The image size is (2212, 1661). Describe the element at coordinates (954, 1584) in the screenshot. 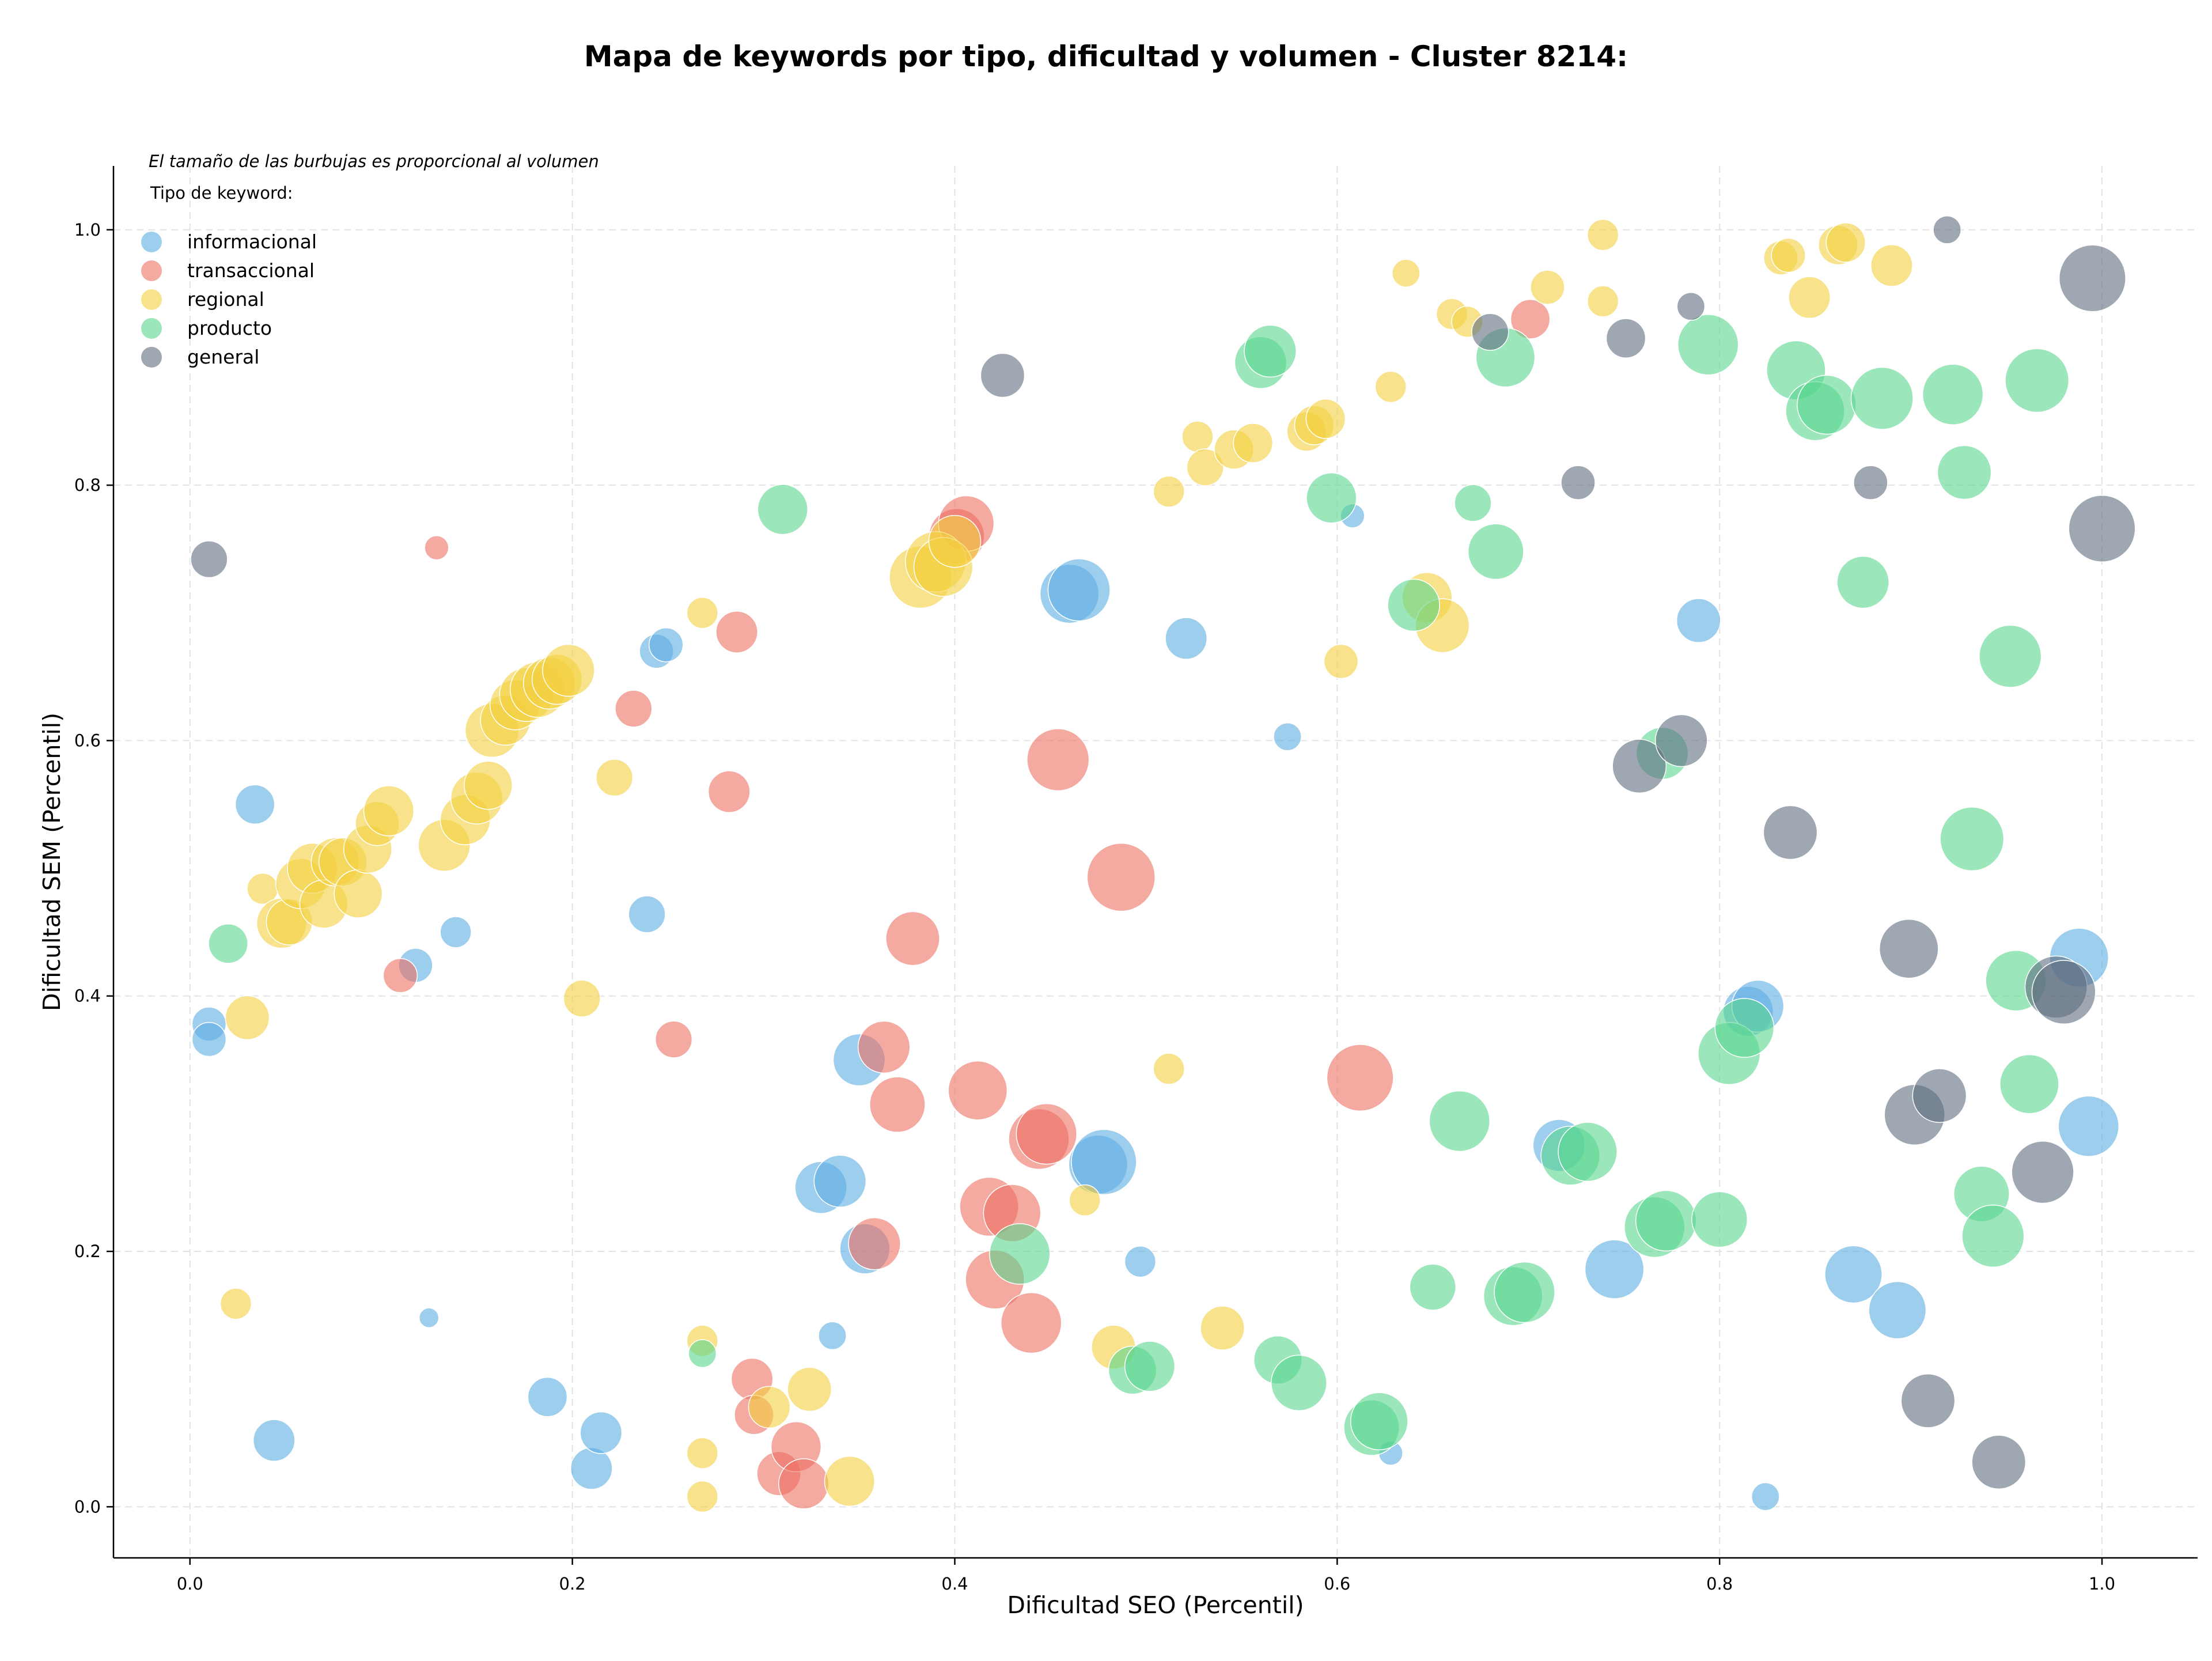

I see `x-tick-label: 0.4` at that location.